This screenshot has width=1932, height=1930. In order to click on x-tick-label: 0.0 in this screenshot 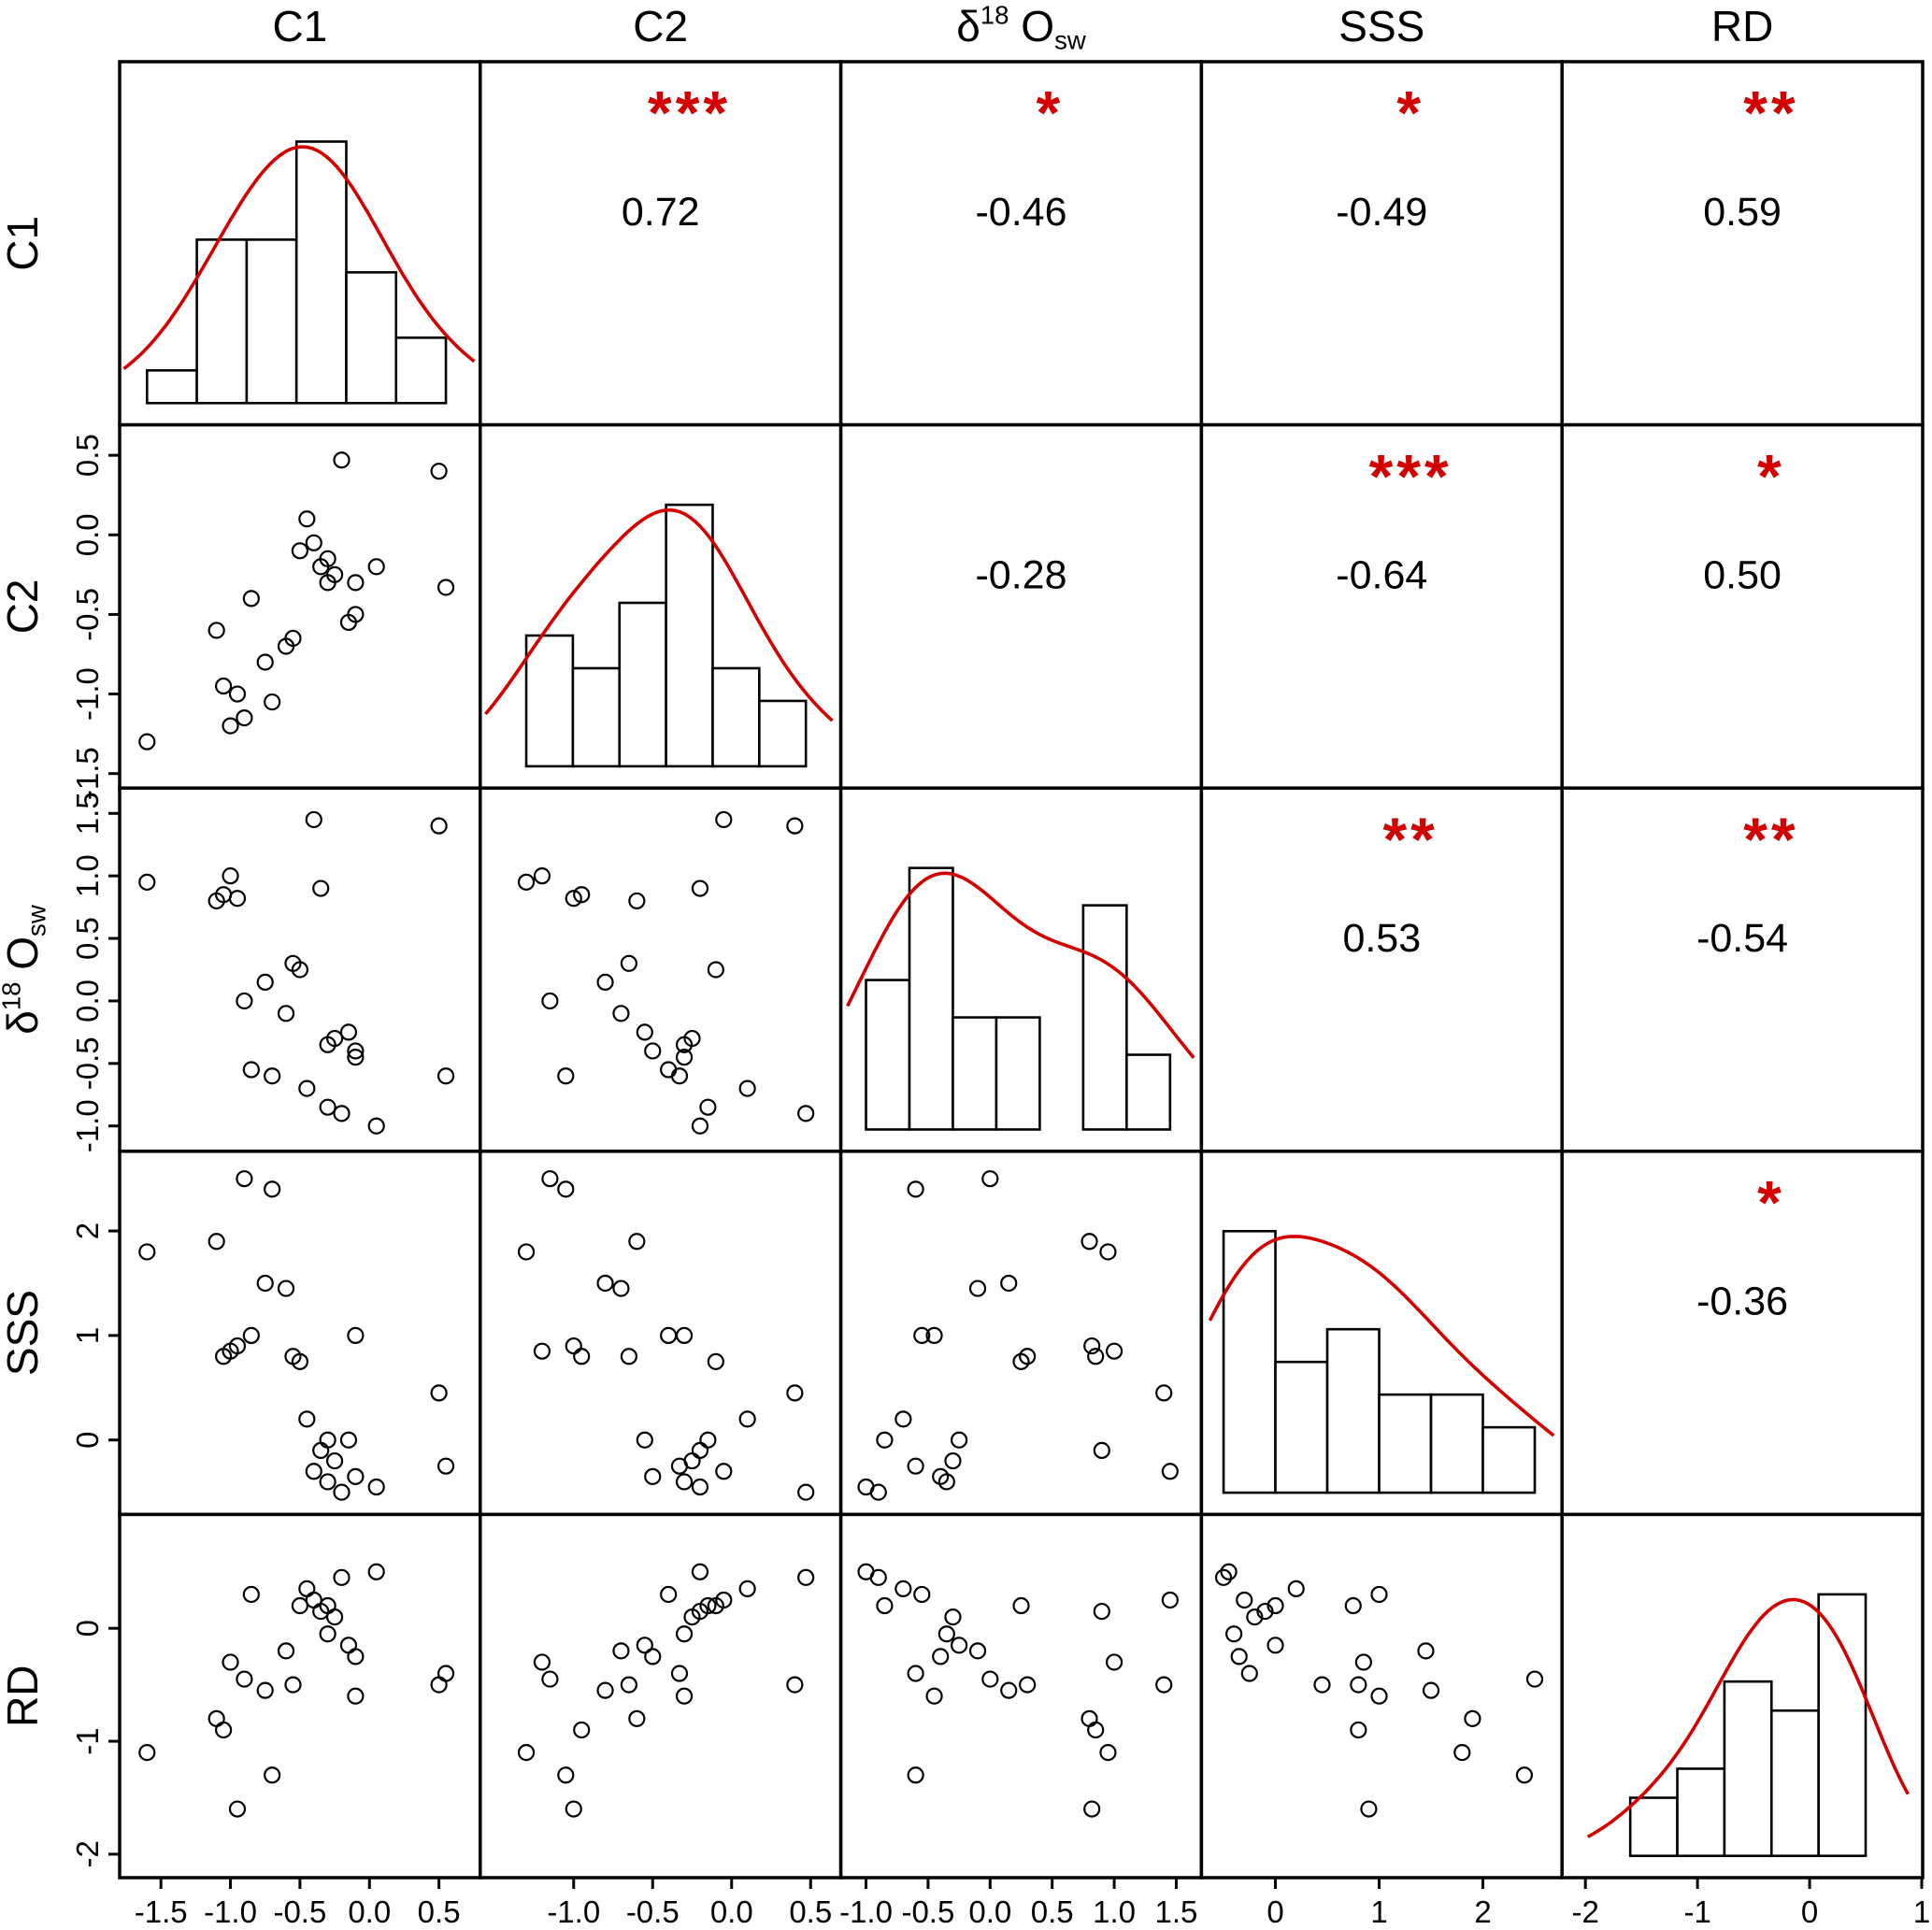, I will do `click(369, 1911)`.